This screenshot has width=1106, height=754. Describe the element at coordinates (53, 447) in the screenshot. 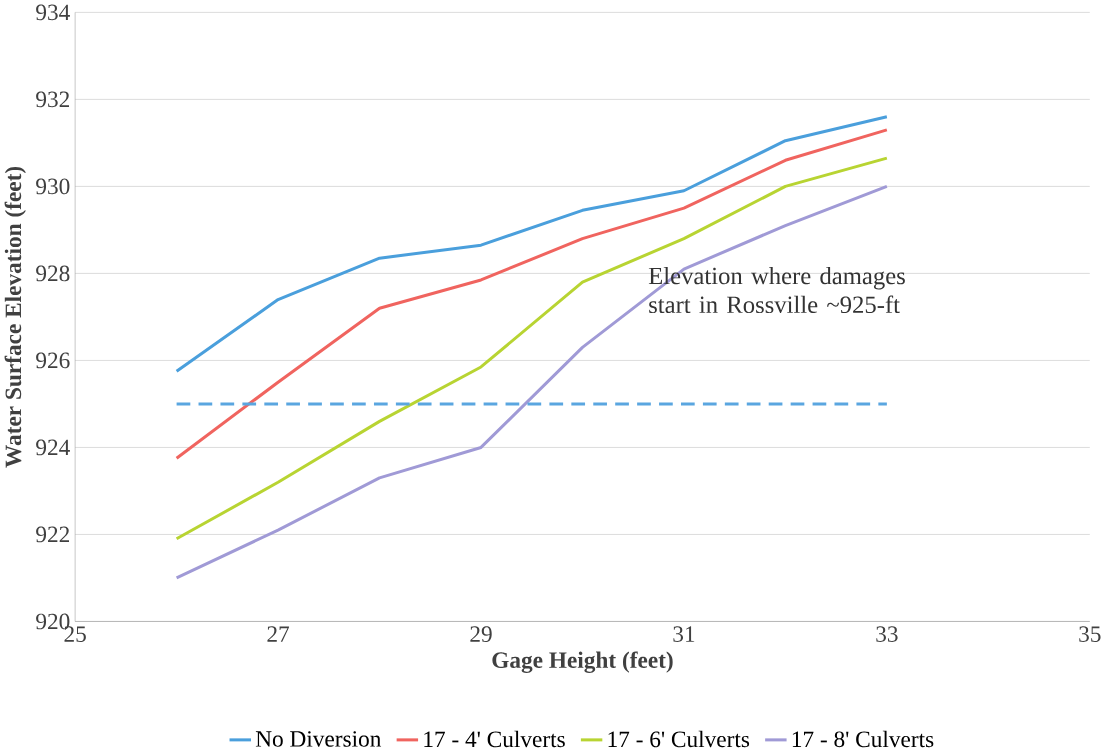

I see `y-tick-label: 924` at that location.